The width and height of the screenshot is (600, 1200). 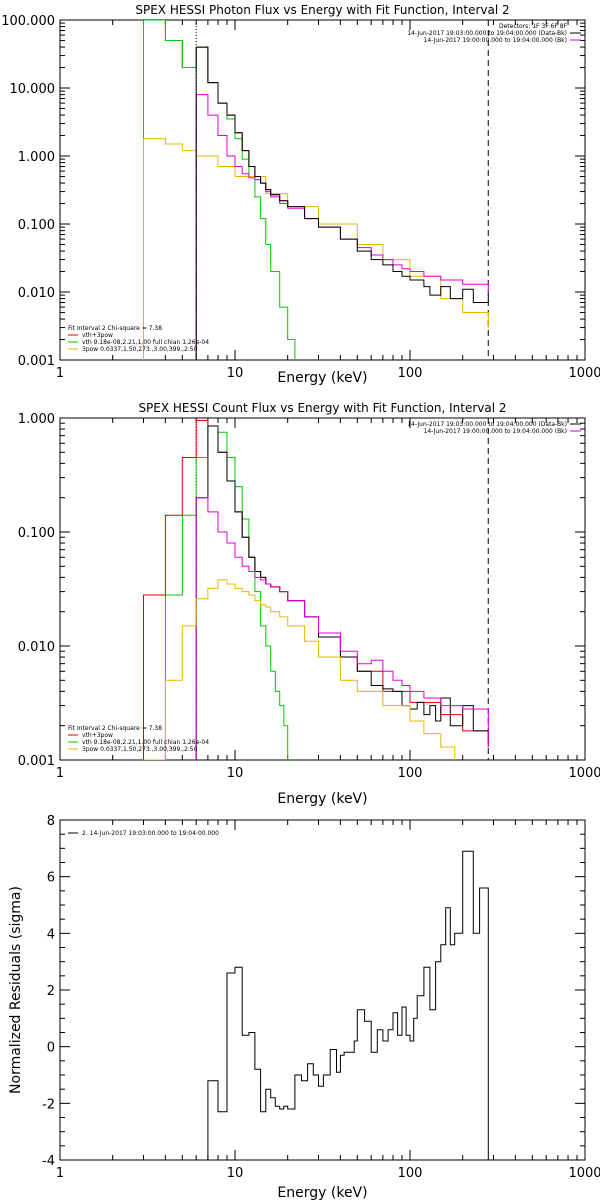 I want to click on y-tick-label: -4, so click(x=48, y=1161).